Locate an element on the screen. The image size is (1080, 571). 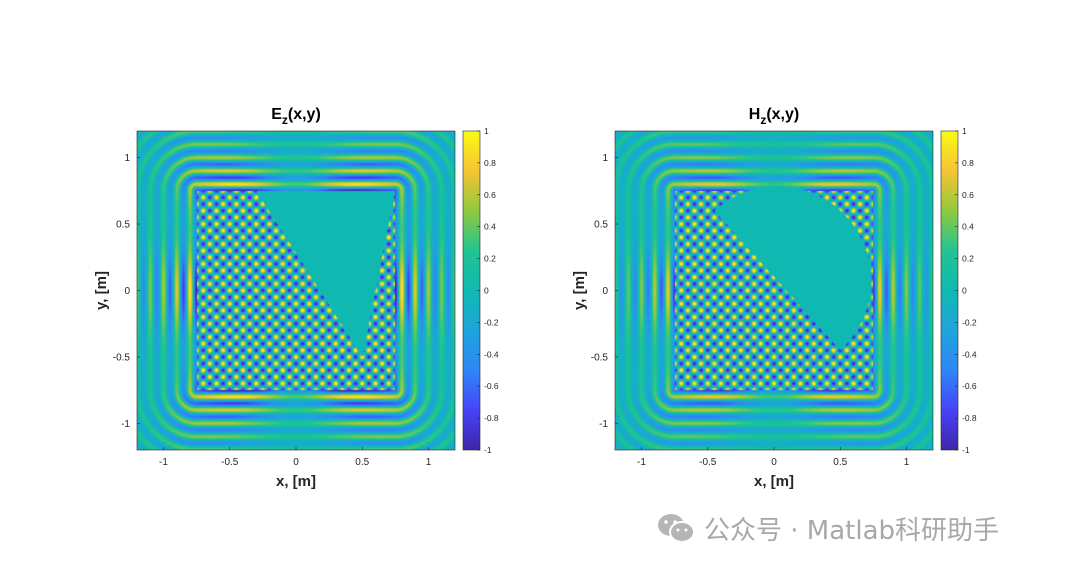
chart-title: Hz(x,y) is located at coordinates (774, 116).